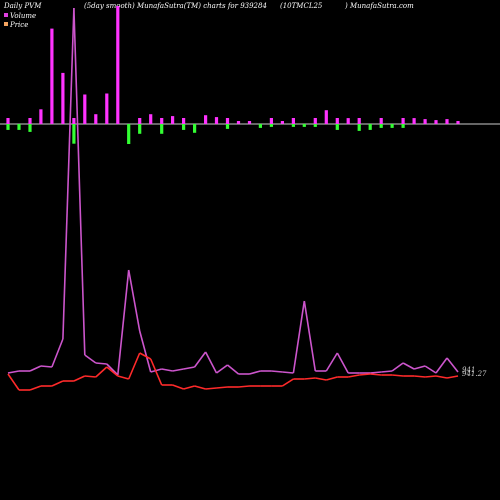 Image resolution: width=500 pixels, height=500 pixels. What do you see at coordinates (474, 374) in the screenshot?
I see `price-label-bottom: 941.27` at bounding box center [474, 374].